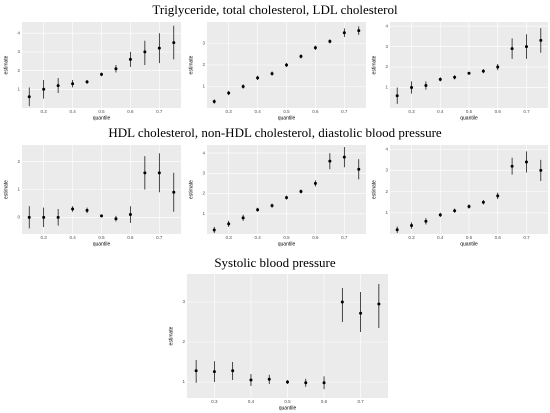 Image resolution: width=550 pixels, height=413 pixels. What do you see at coordinates (92, 196) in the screenshot?
I see `panel: 0 1 2 0.3 0.4 0.5 0.6 0.7 quantile estimate` at bounding box center [92, 196].